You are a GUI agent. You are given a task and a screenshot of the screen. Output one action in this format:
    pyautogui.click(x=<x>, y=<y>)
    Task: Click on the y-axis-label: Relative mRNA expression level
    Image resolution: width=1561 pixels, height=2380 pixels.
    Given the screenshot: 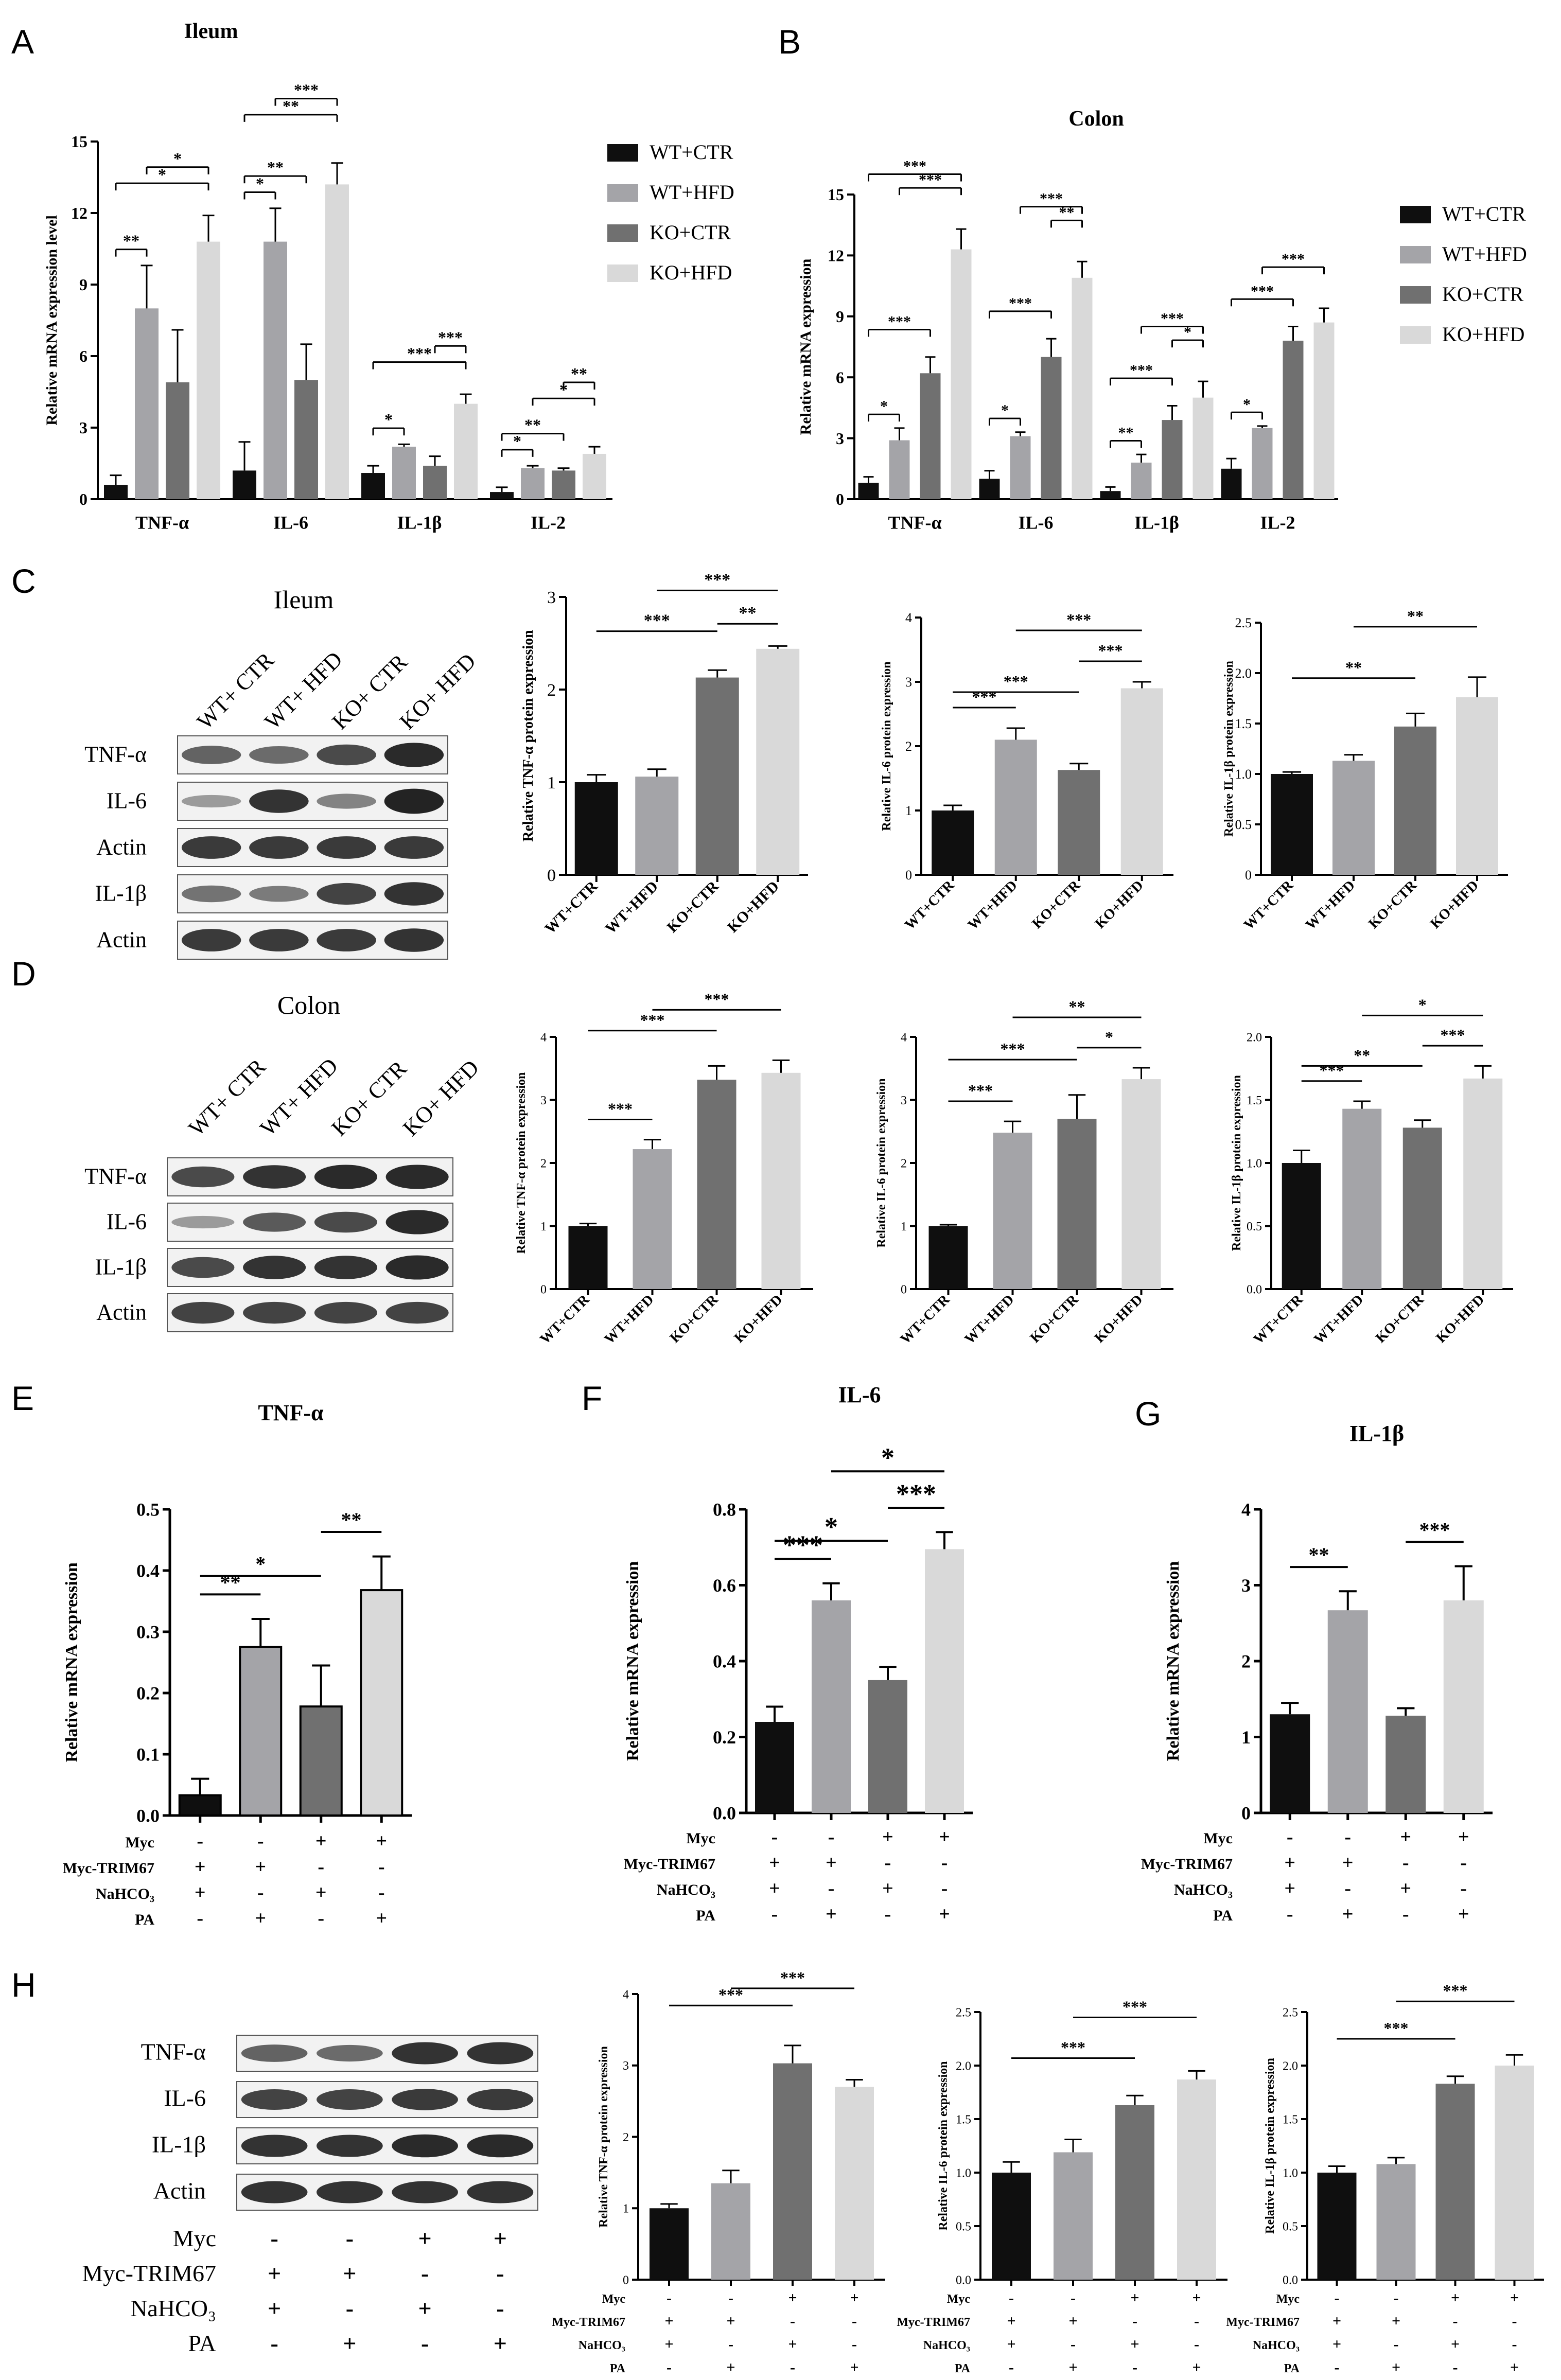 What is the action you would take?
    pyautogui.click(x=51, y=320)
    